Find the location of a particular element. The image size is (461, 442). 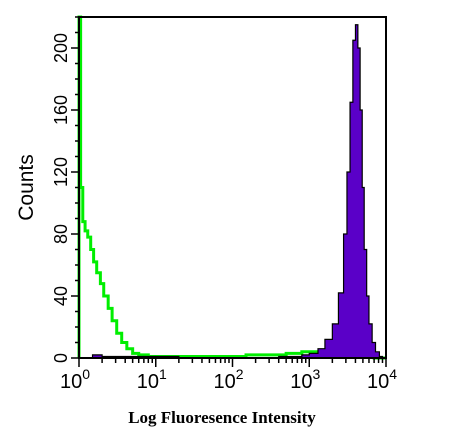

x-tick-exponent: 1 is located at coordinates (163, 374).